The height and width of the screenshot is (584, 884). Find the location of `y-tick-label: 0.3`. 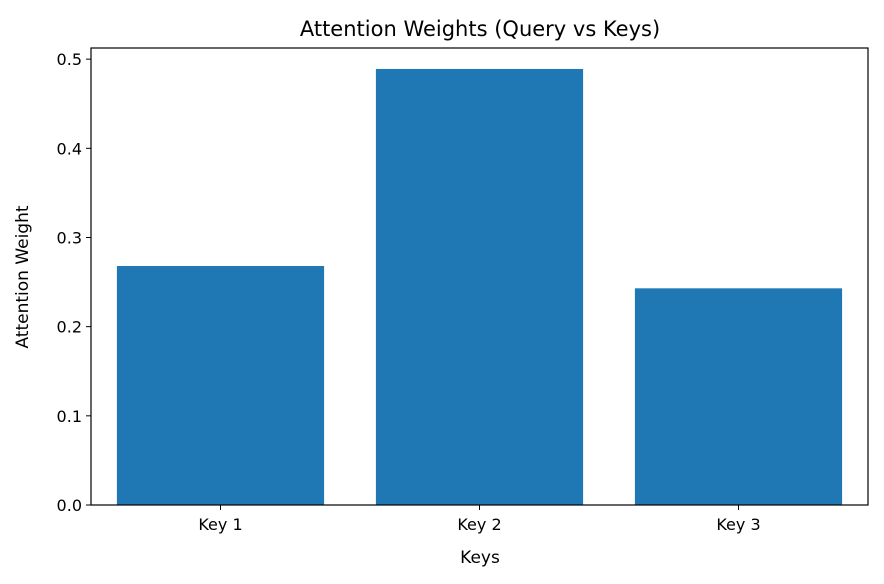

y-tick-label: 0.3 is located at coordinates (69, 237).